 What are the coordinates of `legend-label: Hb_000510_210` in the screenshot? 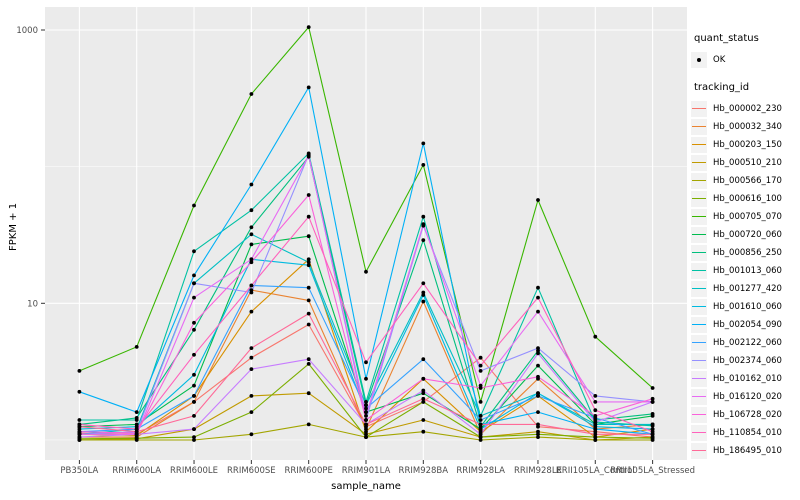 It's located at (747, 162).